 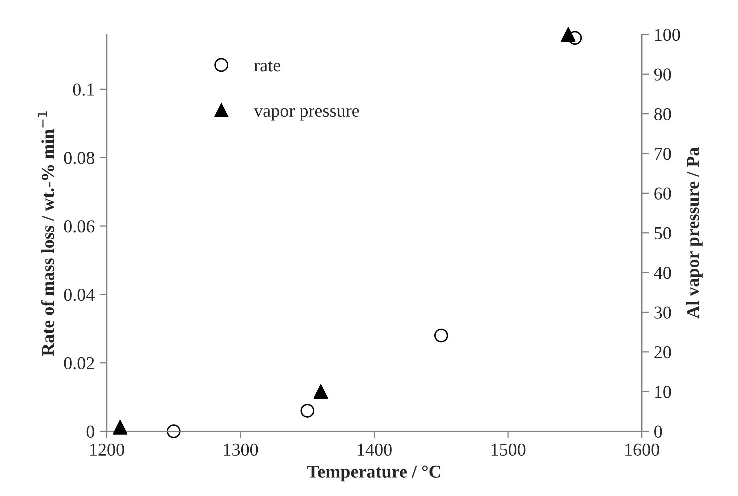 What do you see at coordinates (107, 450) in the screenshot?
I see `x-tick-label: 1200` at bounding box center [107, 450].